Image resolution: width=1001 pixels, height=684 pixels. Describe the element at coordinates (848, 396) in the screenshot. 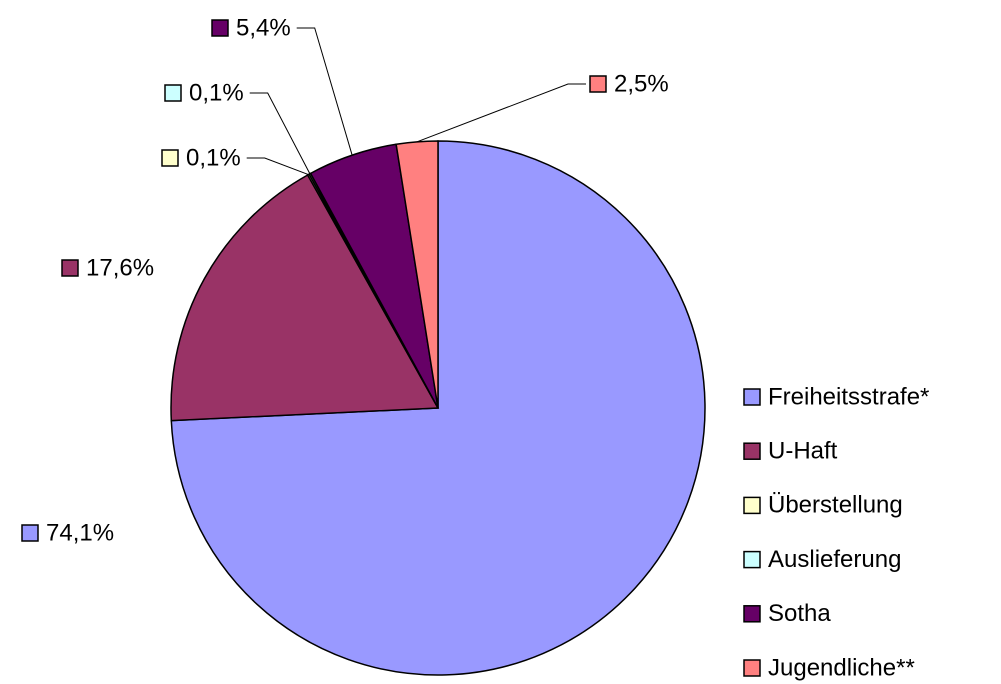

I see `legend-label: Freiheitsstrafe*` at that location.